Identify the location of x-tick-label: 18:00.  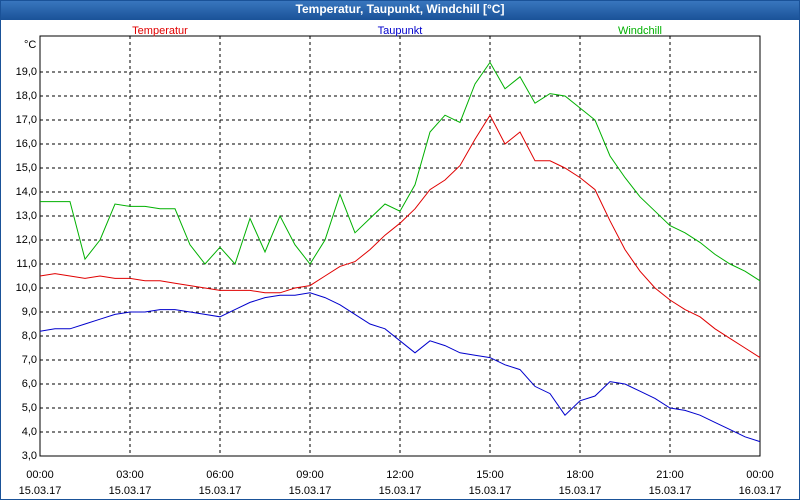
(580, 475).